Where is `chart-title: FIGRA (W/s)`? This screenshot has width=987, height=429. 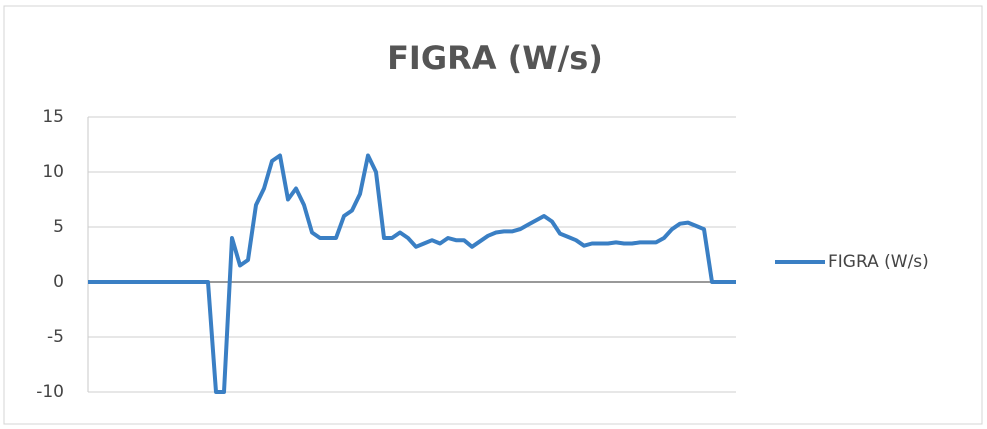 chart-title: FIGRA (W/s) is located at coordinates (495, 58).